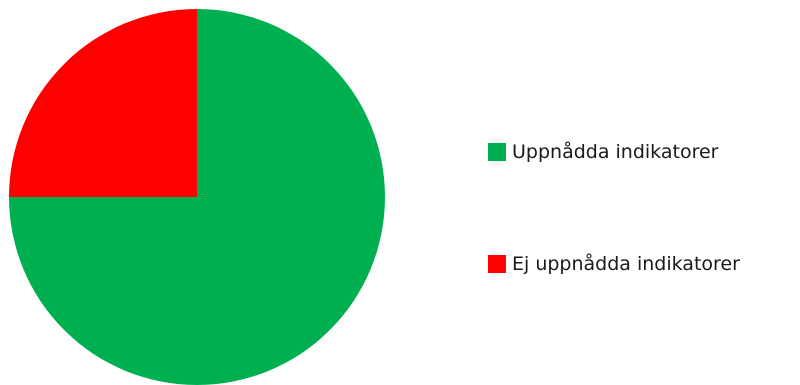 This screenshot has height=385, width=800. I want to click on legend-label-ej-uppnadda: Ej uppnådda indikatorer, so click(626, 263).